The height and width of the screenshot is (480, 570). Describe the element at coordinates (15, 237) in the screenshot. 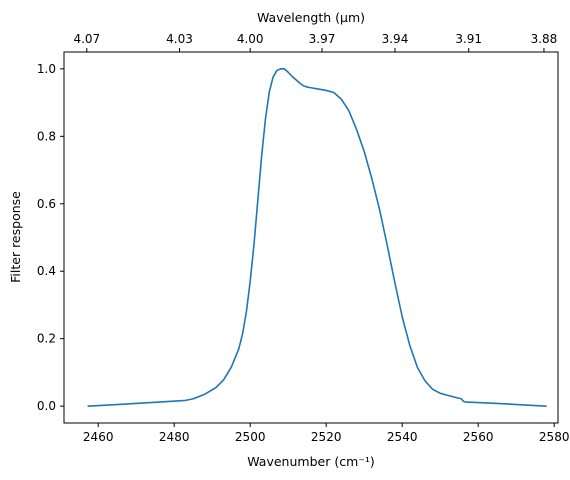

I see `y-axis-title: Filter response` at that location.